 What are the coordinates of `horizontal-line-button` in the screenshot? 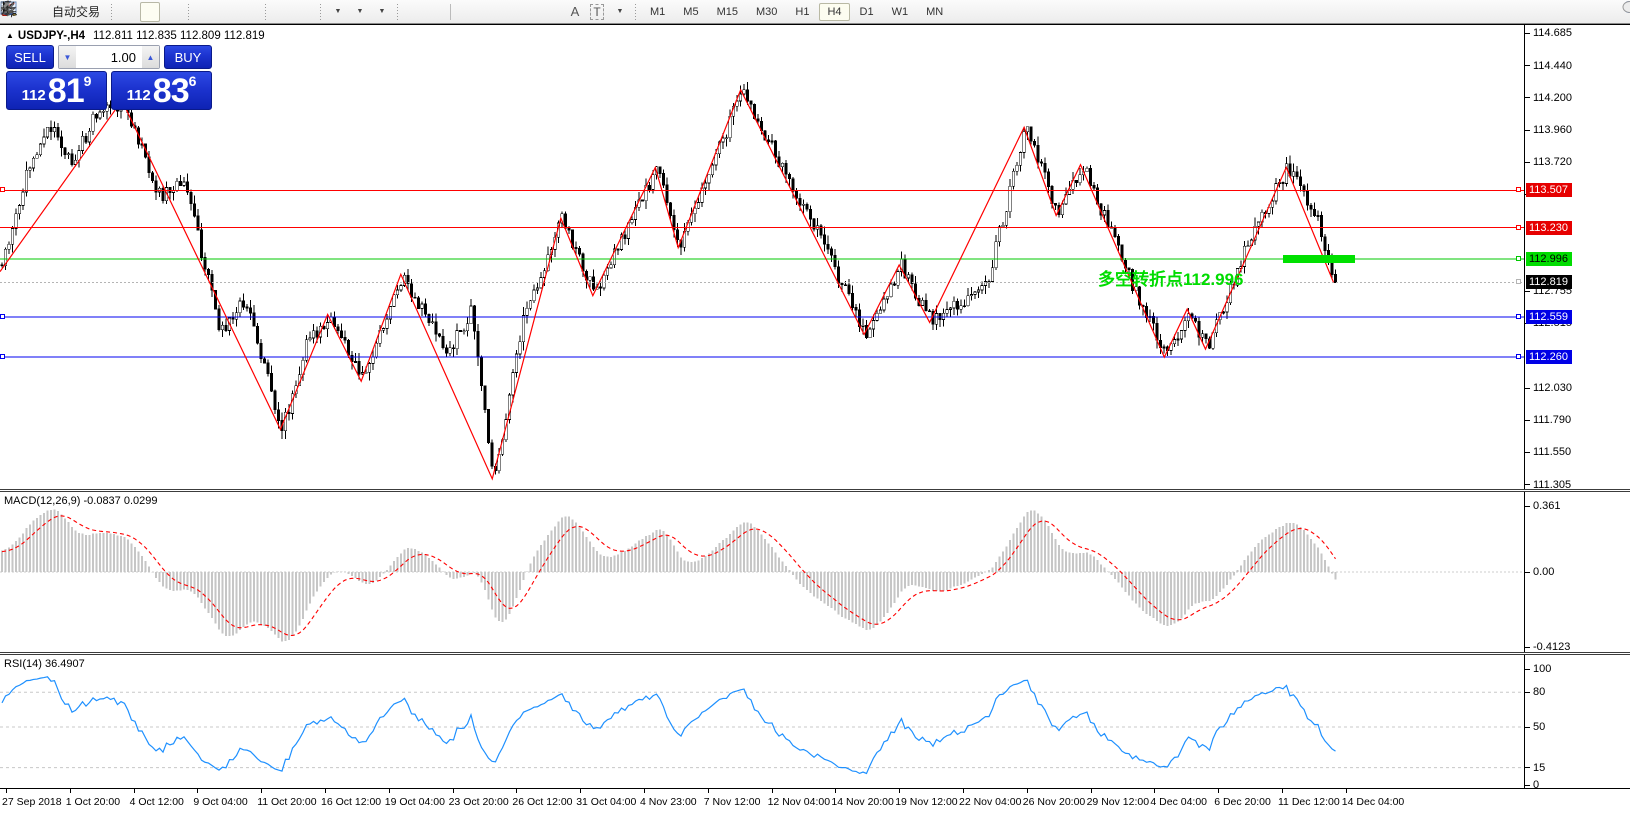 It's located at (249, 12).